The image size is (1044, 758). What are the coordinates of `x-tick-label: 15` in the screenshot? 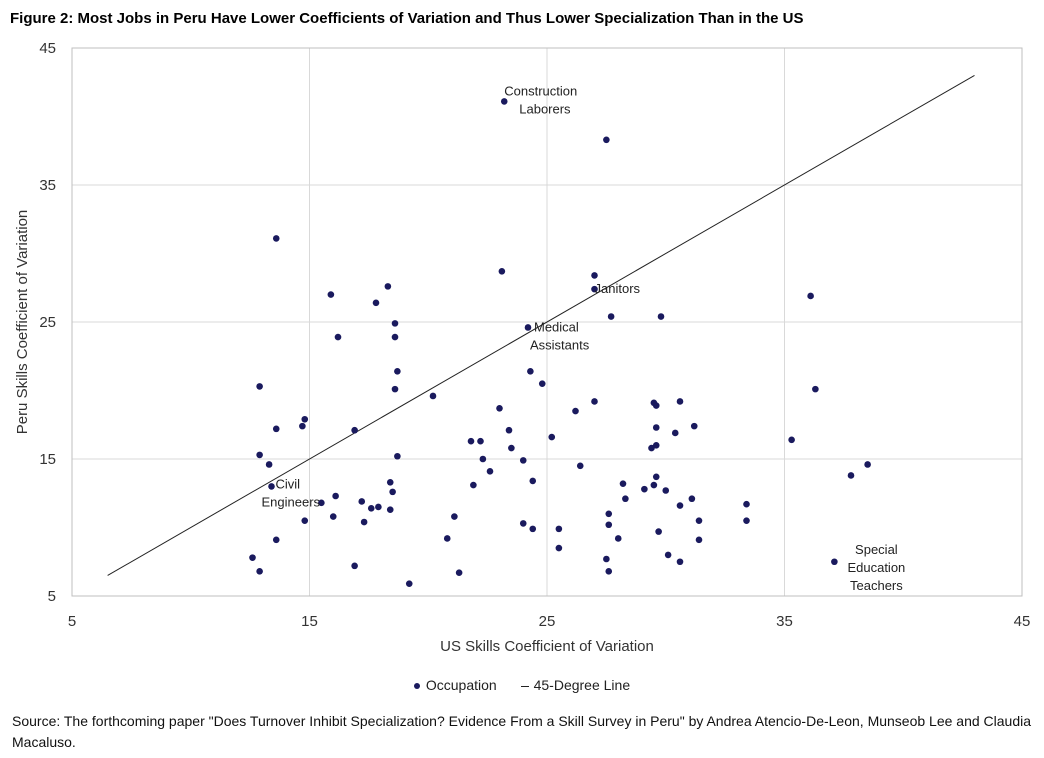 It's located at (309, 621).